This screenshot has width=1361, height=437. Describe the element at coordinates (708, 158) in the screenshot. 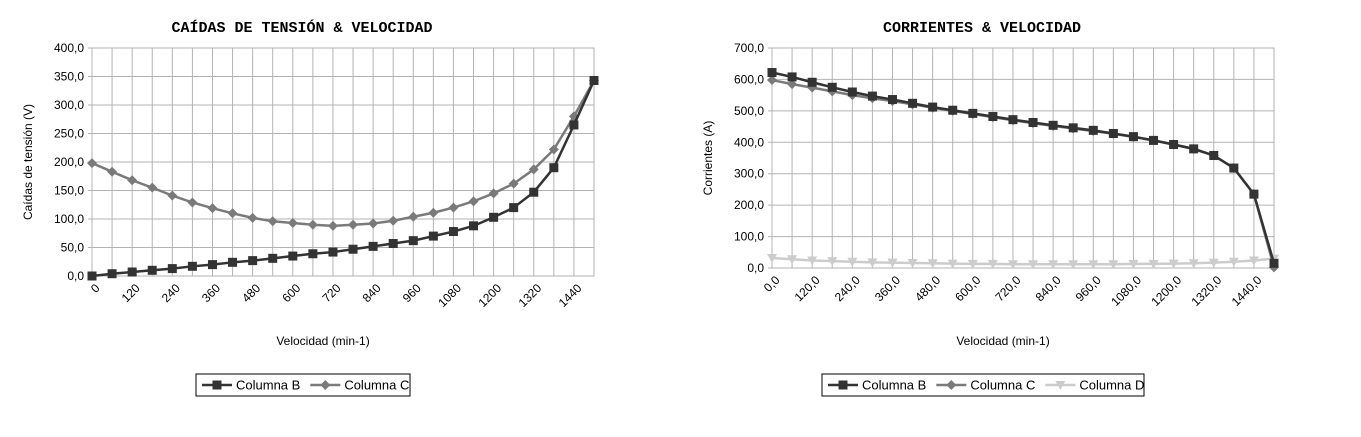

I see `y-axis-label: Corrientes (A)` at that location.